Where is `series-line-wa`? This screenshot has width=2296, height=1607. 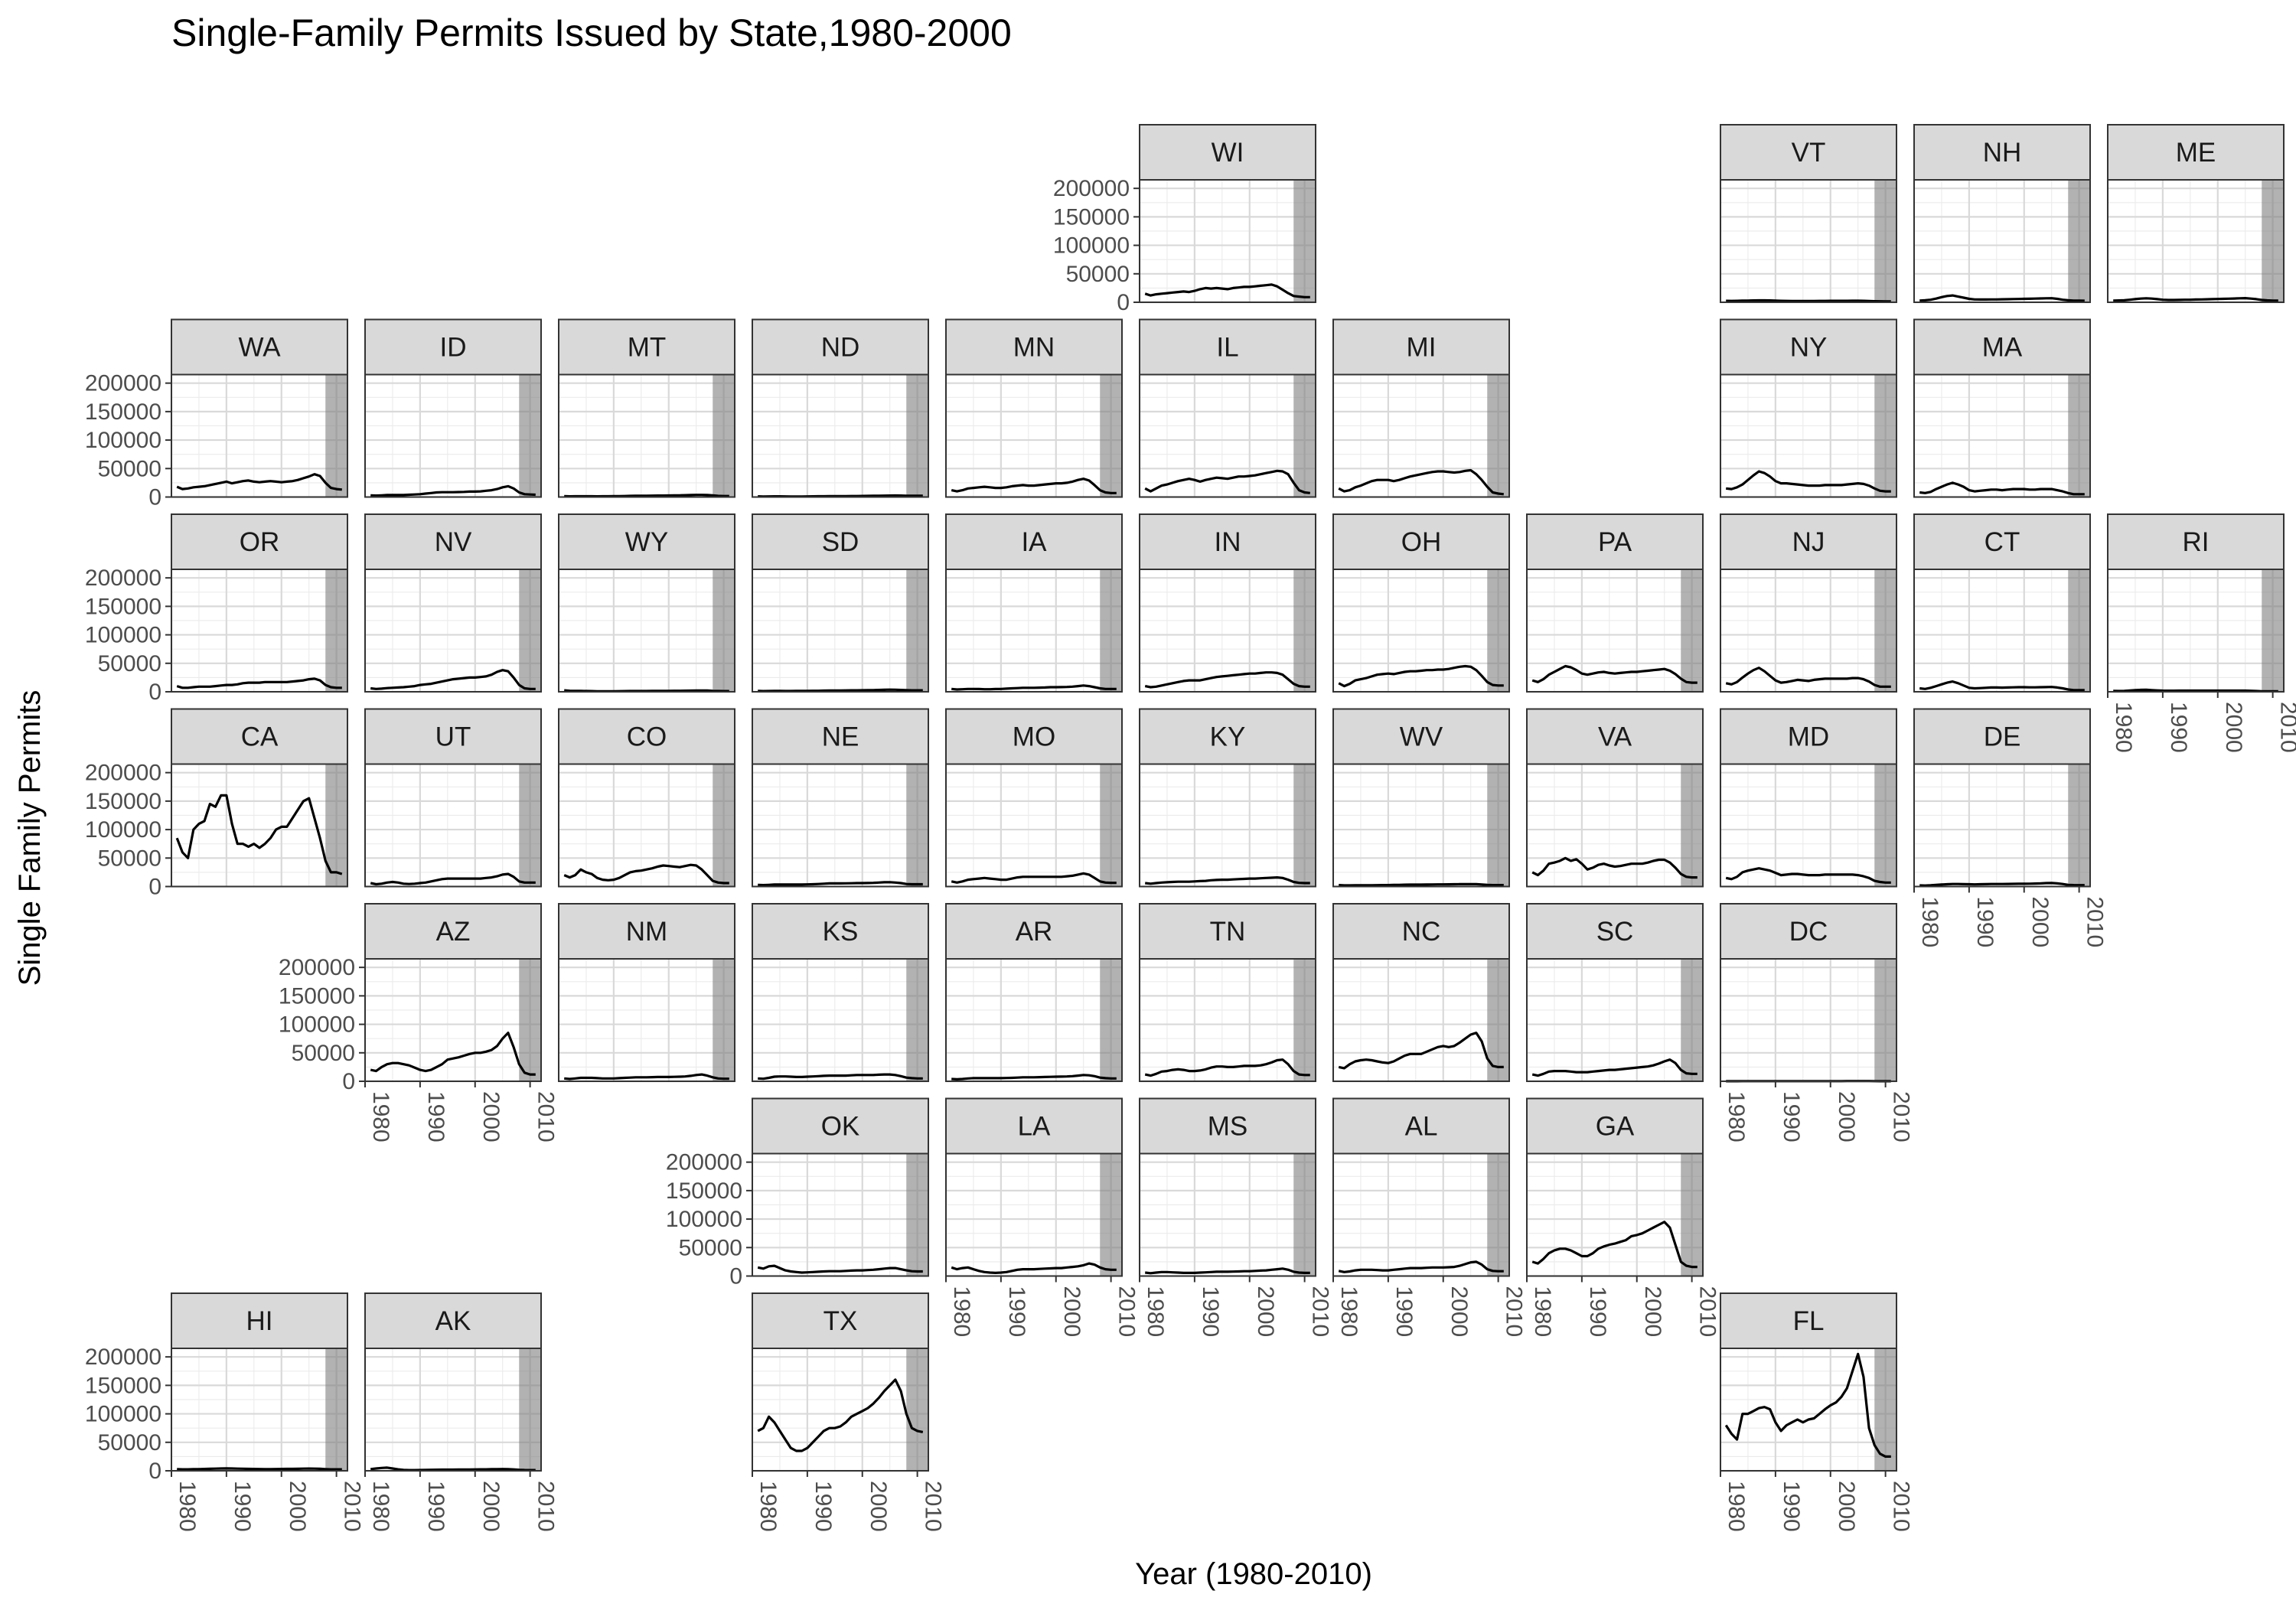
series-line-wa is located at coordinates (259, 482).